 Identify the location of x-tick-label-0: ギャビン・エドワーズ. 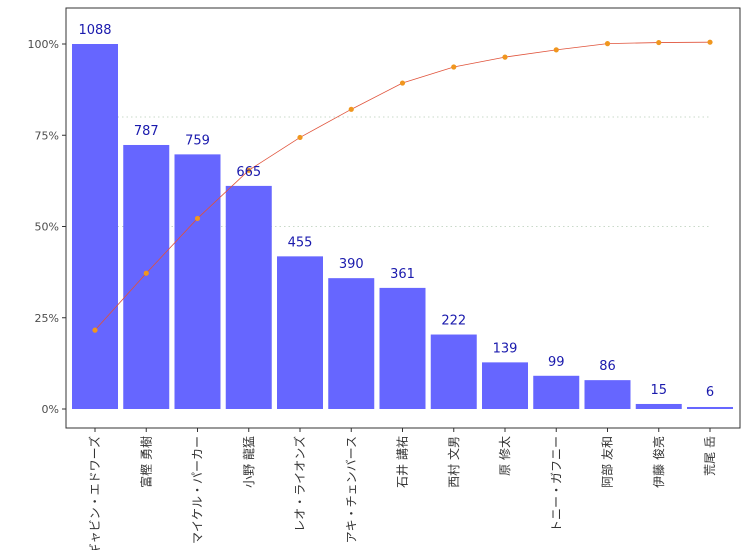
(94, 493).